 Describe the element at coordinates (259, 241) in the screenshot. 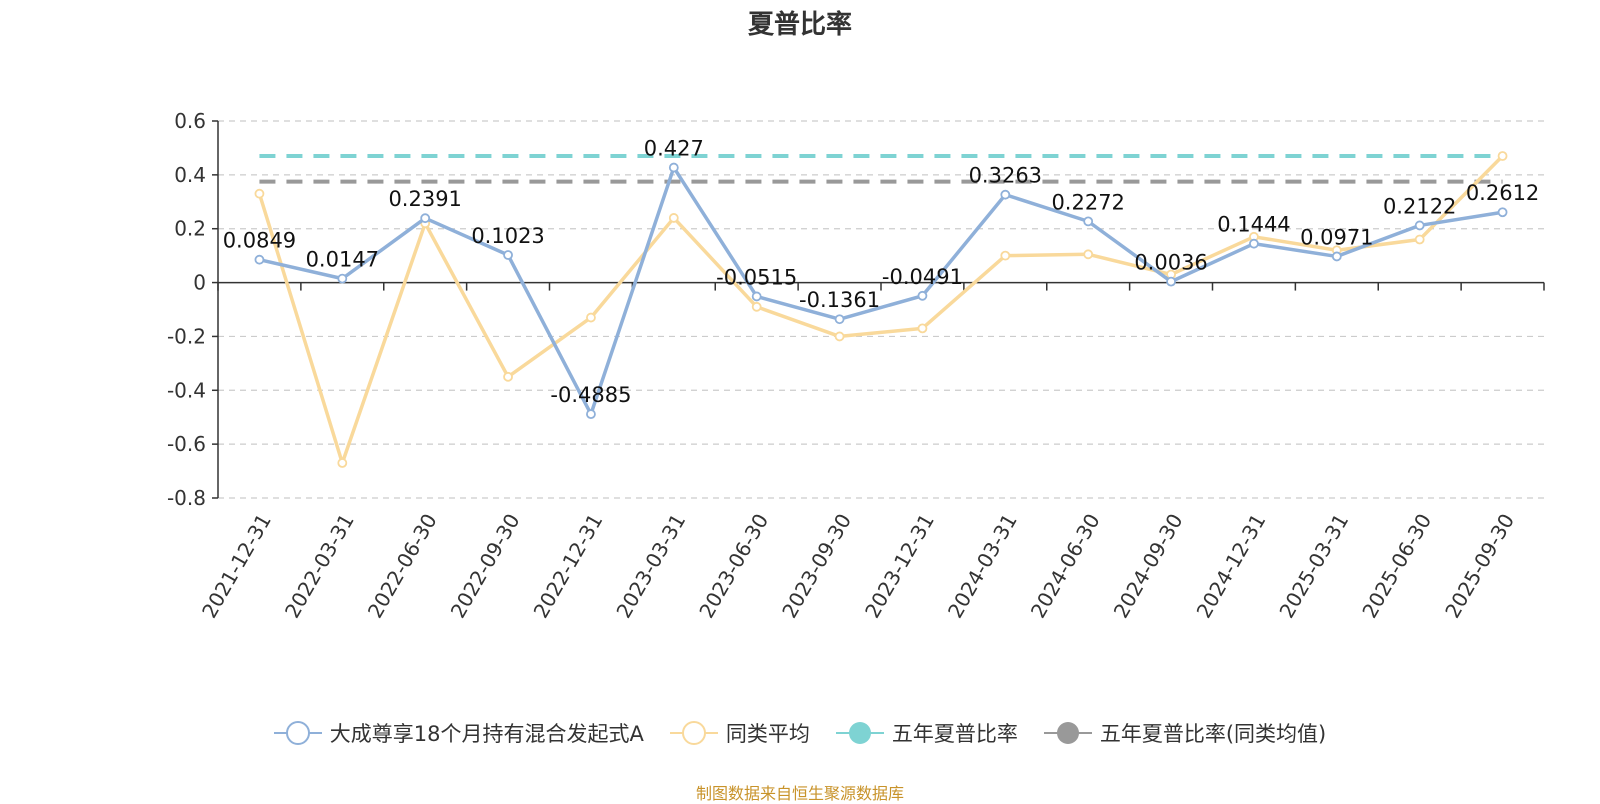

I see `data-label: 0.0849` at that location.